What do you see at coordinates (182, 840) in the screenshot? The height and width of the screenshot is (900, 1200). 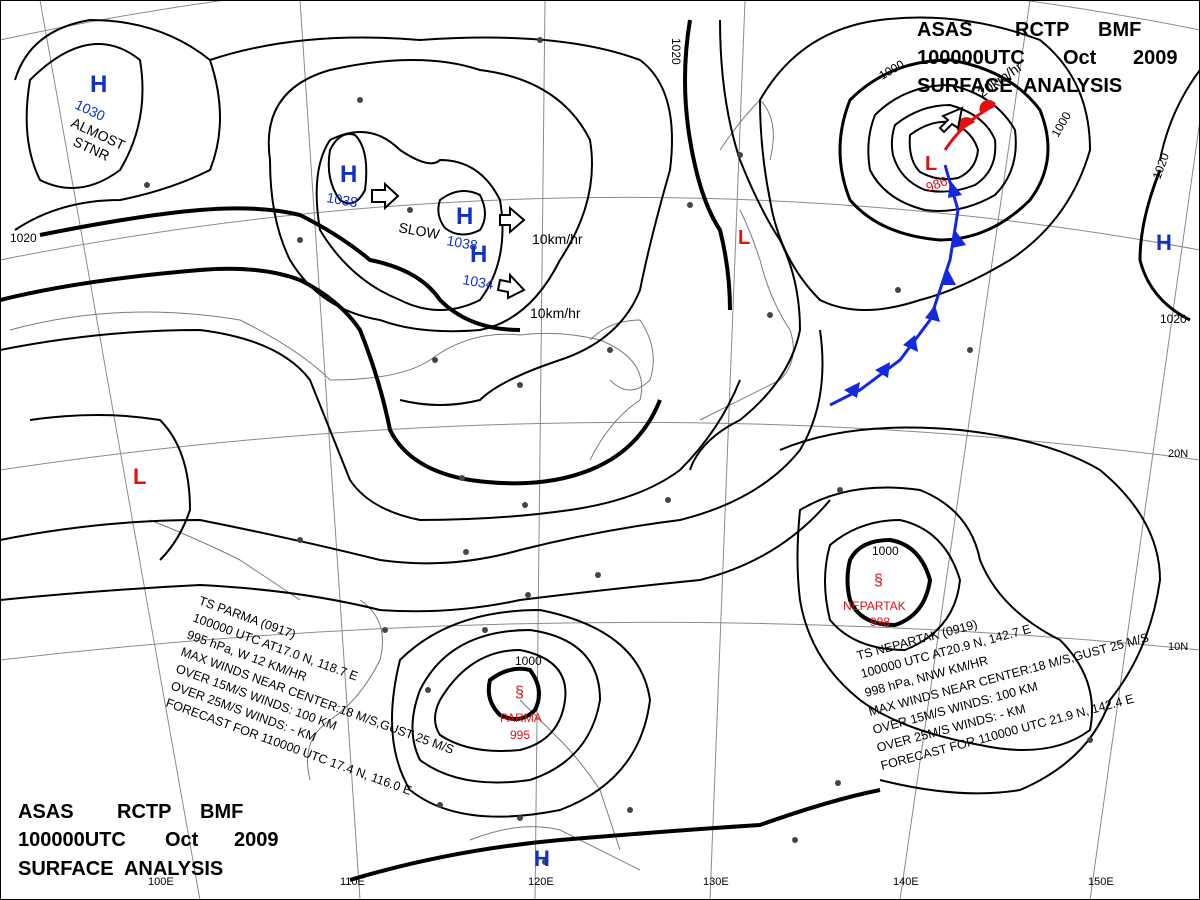 I see `header-bl-month: Oct` at bounding box center [182, 840].